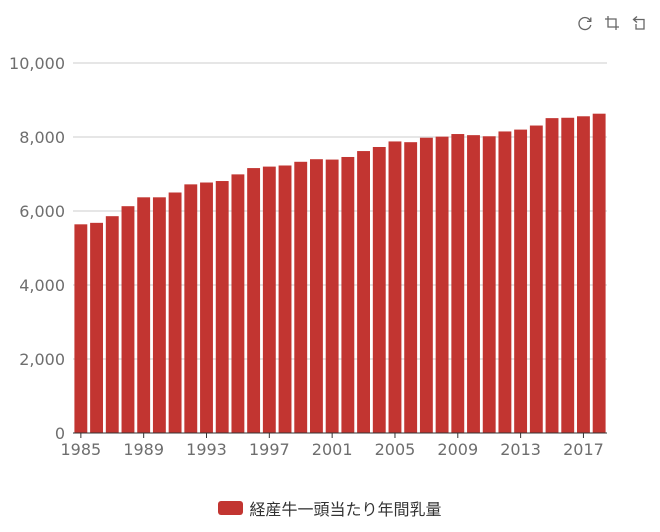 The width and height of the screenshot is (660, 532). I want to click on y-tick-label: 10,000, so click(37, 63).